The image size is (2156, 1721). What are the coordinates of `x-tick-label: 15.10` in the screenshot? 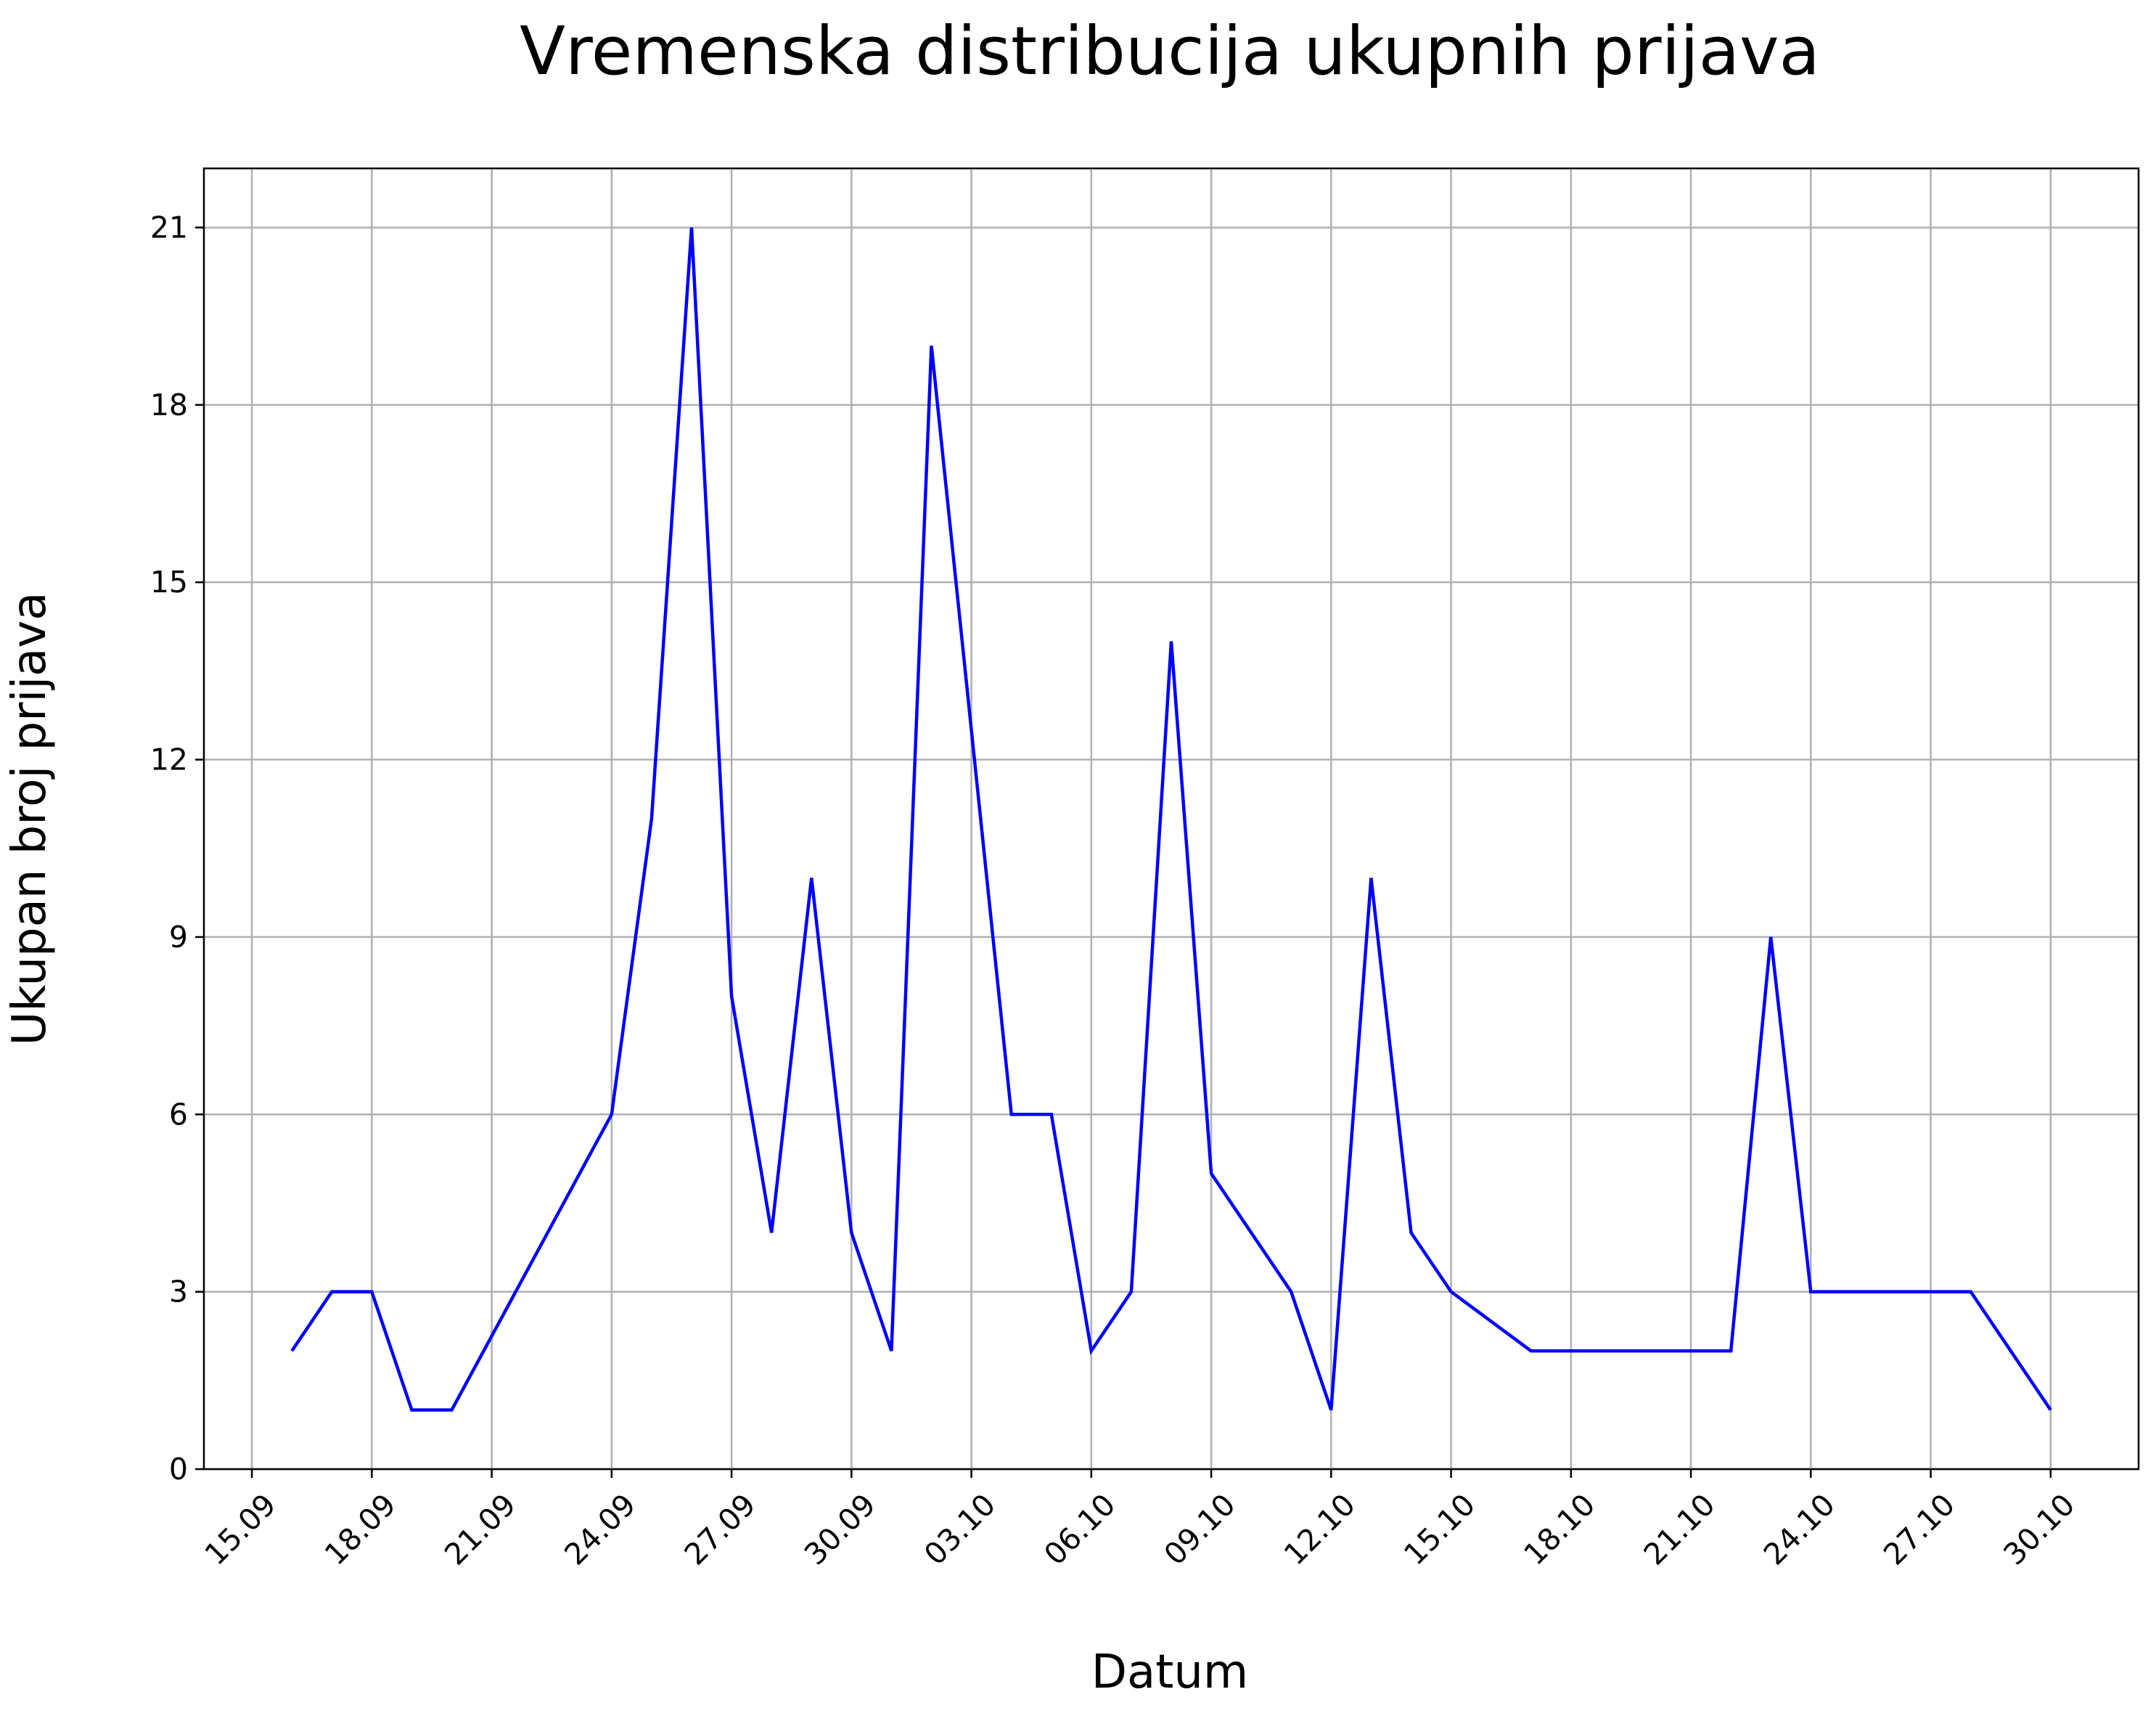 It's located at (1439, 1530).